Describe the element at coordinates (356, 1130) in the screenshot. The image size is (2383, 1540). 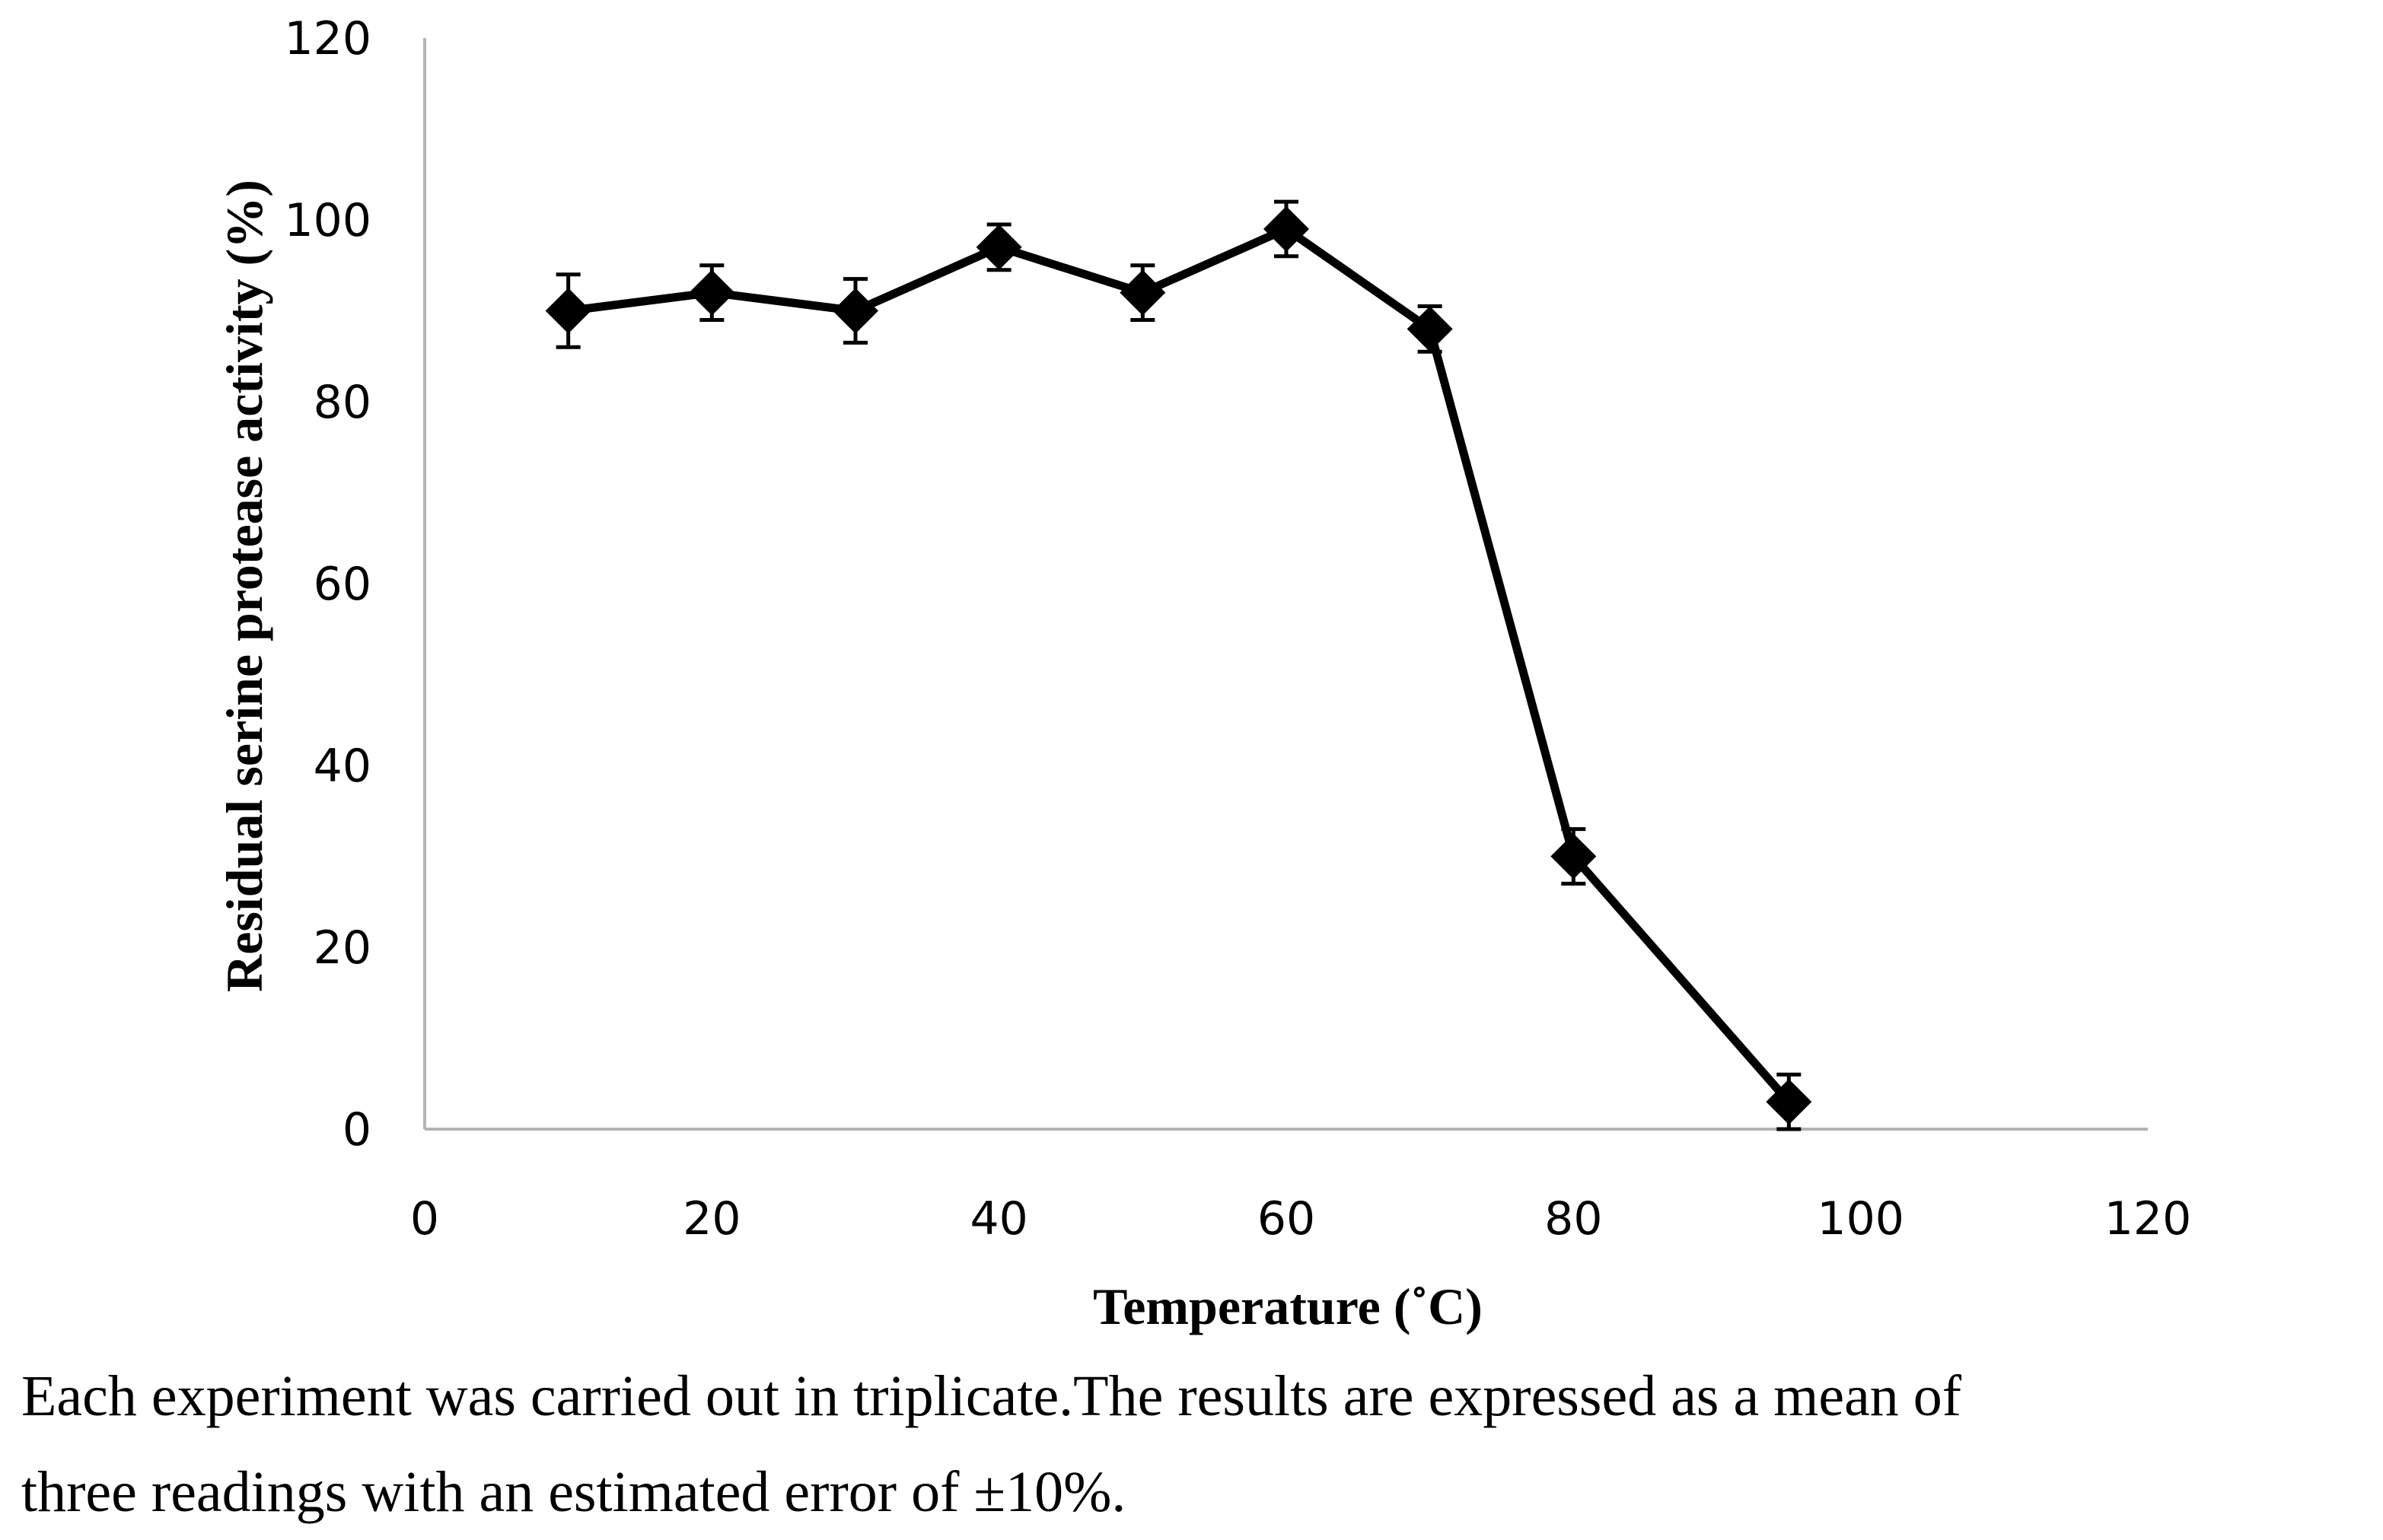
I see `y-tick-label: 0` at that location.